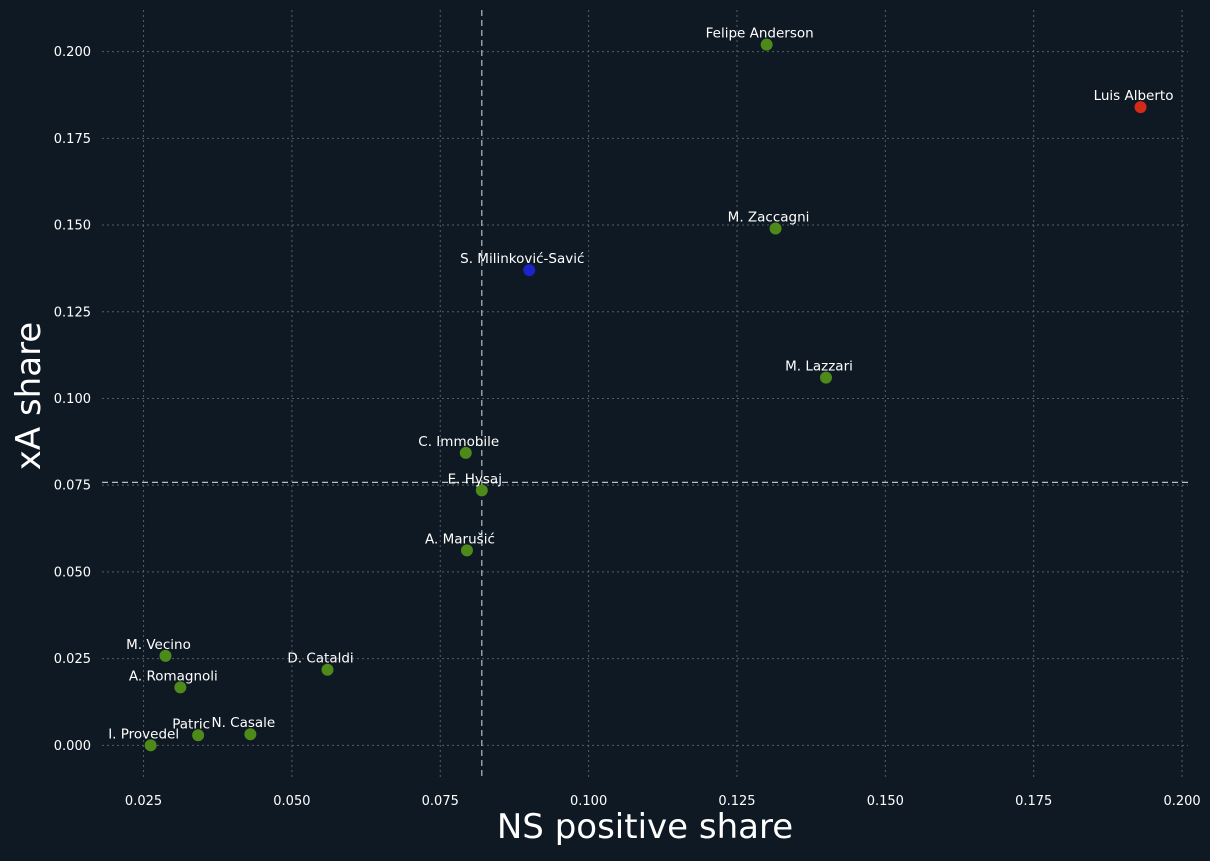 This screenshot has width=1210, height=861. What do you see at coordinates (588, 801) in the screenshot?
I see `x-tick-label: 0.100` at bounding box center [588, 801].